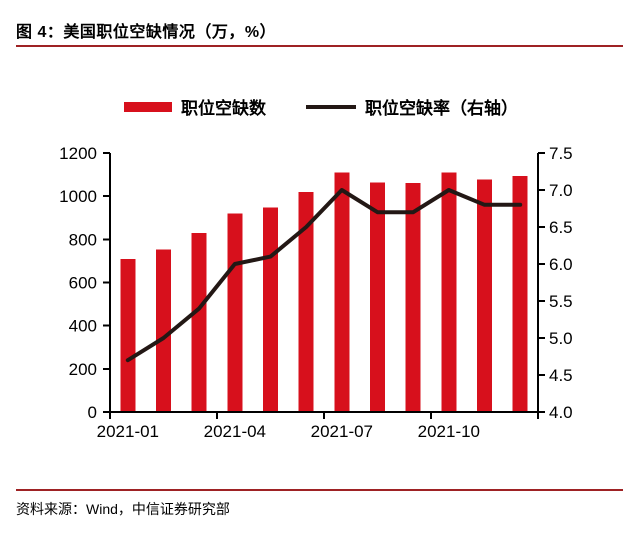  I want to click on x-axis-tick-label: 2021-04, so click(235, 431).